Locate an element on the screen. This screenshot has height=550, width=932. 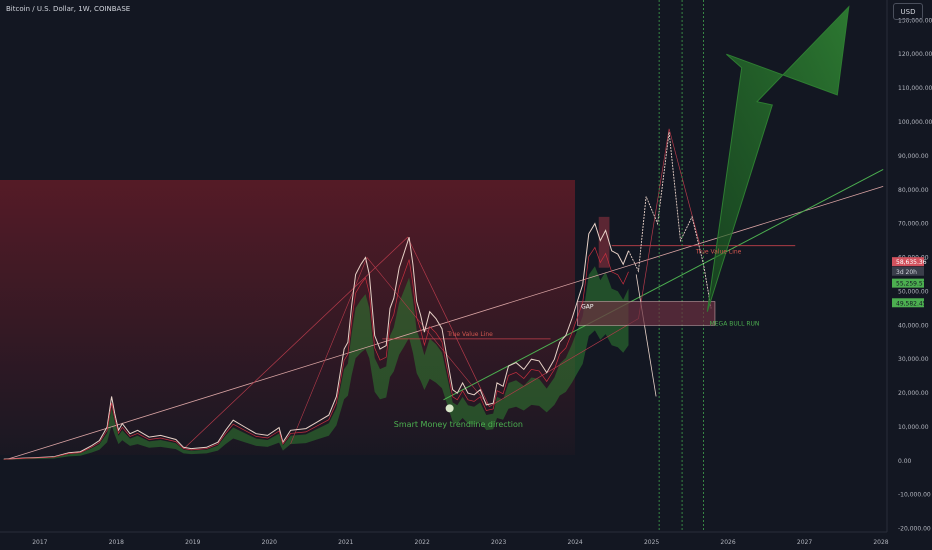
true-value-label-2: True Value Line is located at coordinates (718, 252).